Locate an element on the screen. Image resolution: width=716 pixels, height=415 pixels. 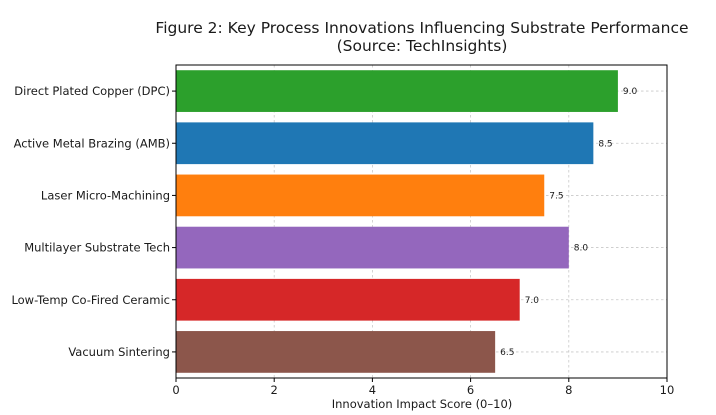
x-tick-label: 4 is located at coordinates (372, 390).